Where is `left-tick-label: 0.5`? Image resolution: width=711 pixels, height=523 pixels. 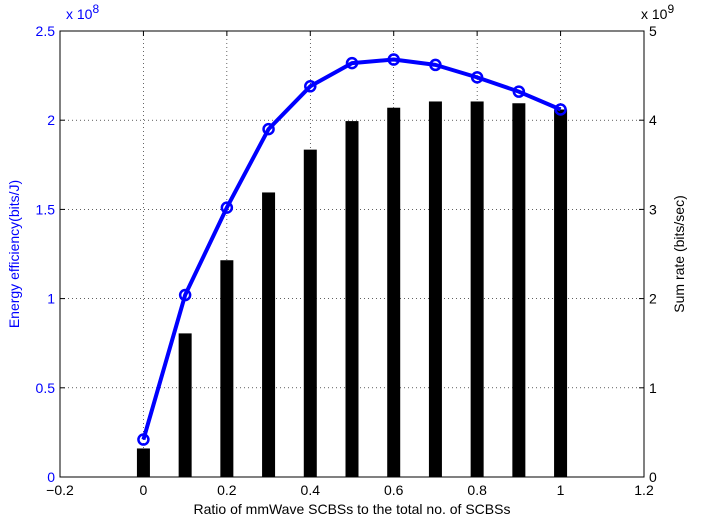 left-tick-label: 0.5 is located at coordinates (46, 388).